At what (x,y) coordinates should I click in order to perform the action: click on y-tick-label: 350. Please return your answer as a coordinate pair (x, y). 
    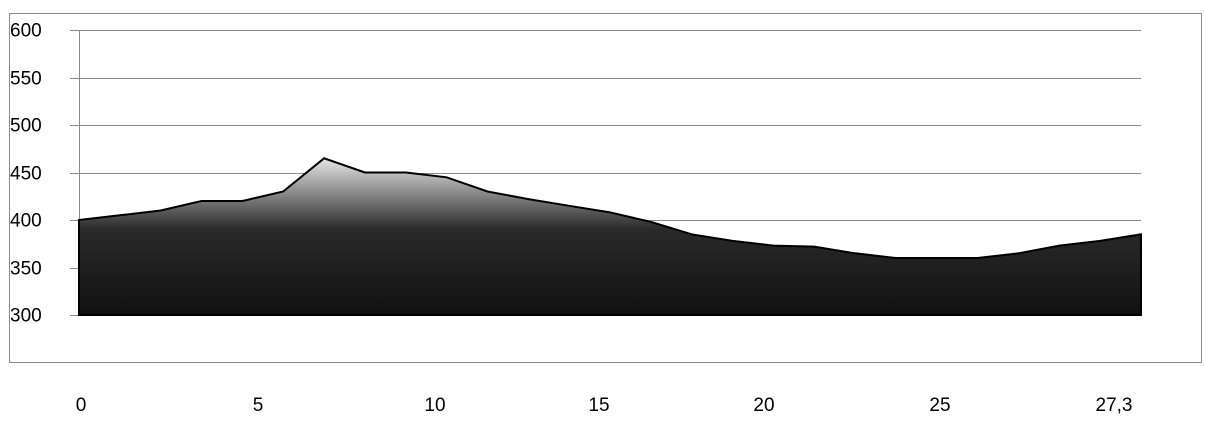
    Looking at the image, I should click on (26, 269).